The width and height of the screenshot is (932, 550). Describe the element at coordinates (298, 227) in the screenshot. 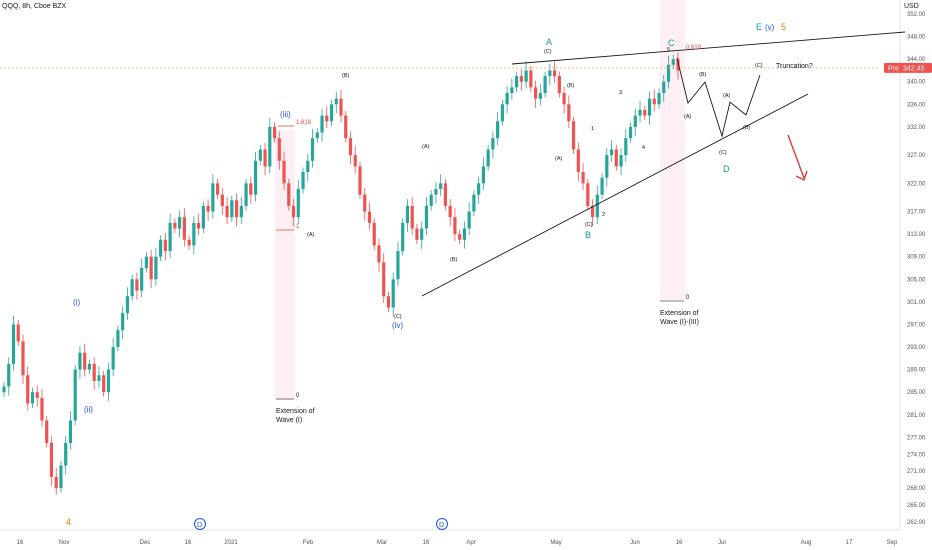

I see `fib-1-label: 1` at that location.